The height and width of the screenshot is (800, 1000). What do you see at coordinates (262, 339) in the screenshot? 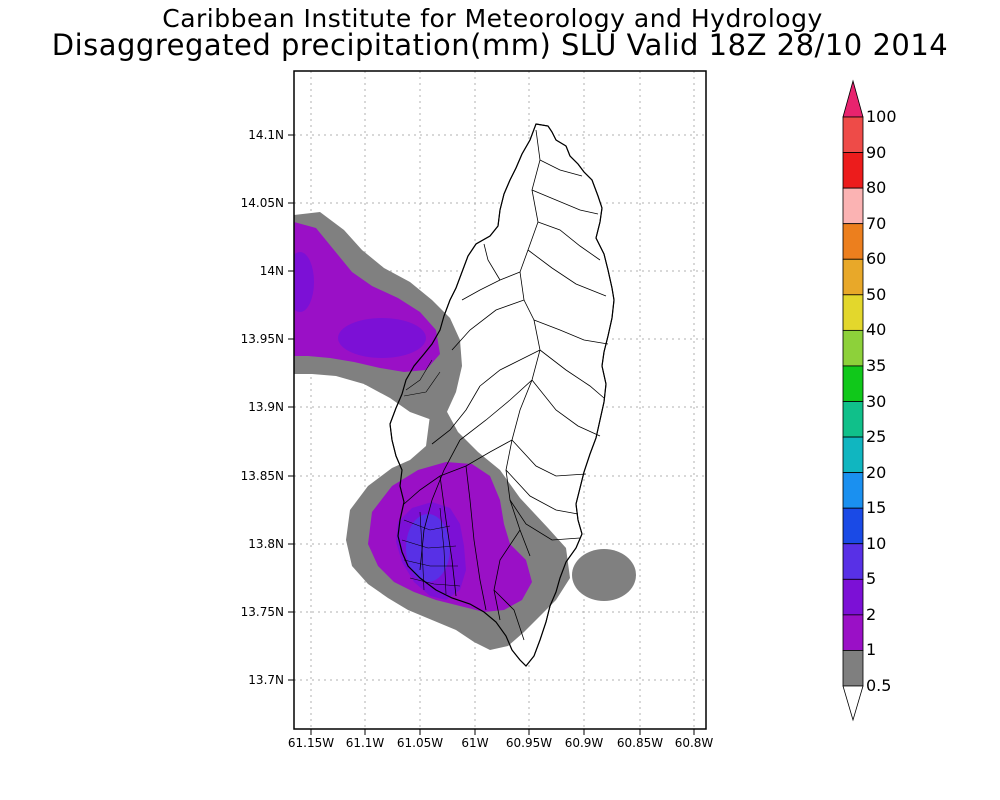
I see `lat-label-13-95: 13.95N` at bounding box center [262, 339].